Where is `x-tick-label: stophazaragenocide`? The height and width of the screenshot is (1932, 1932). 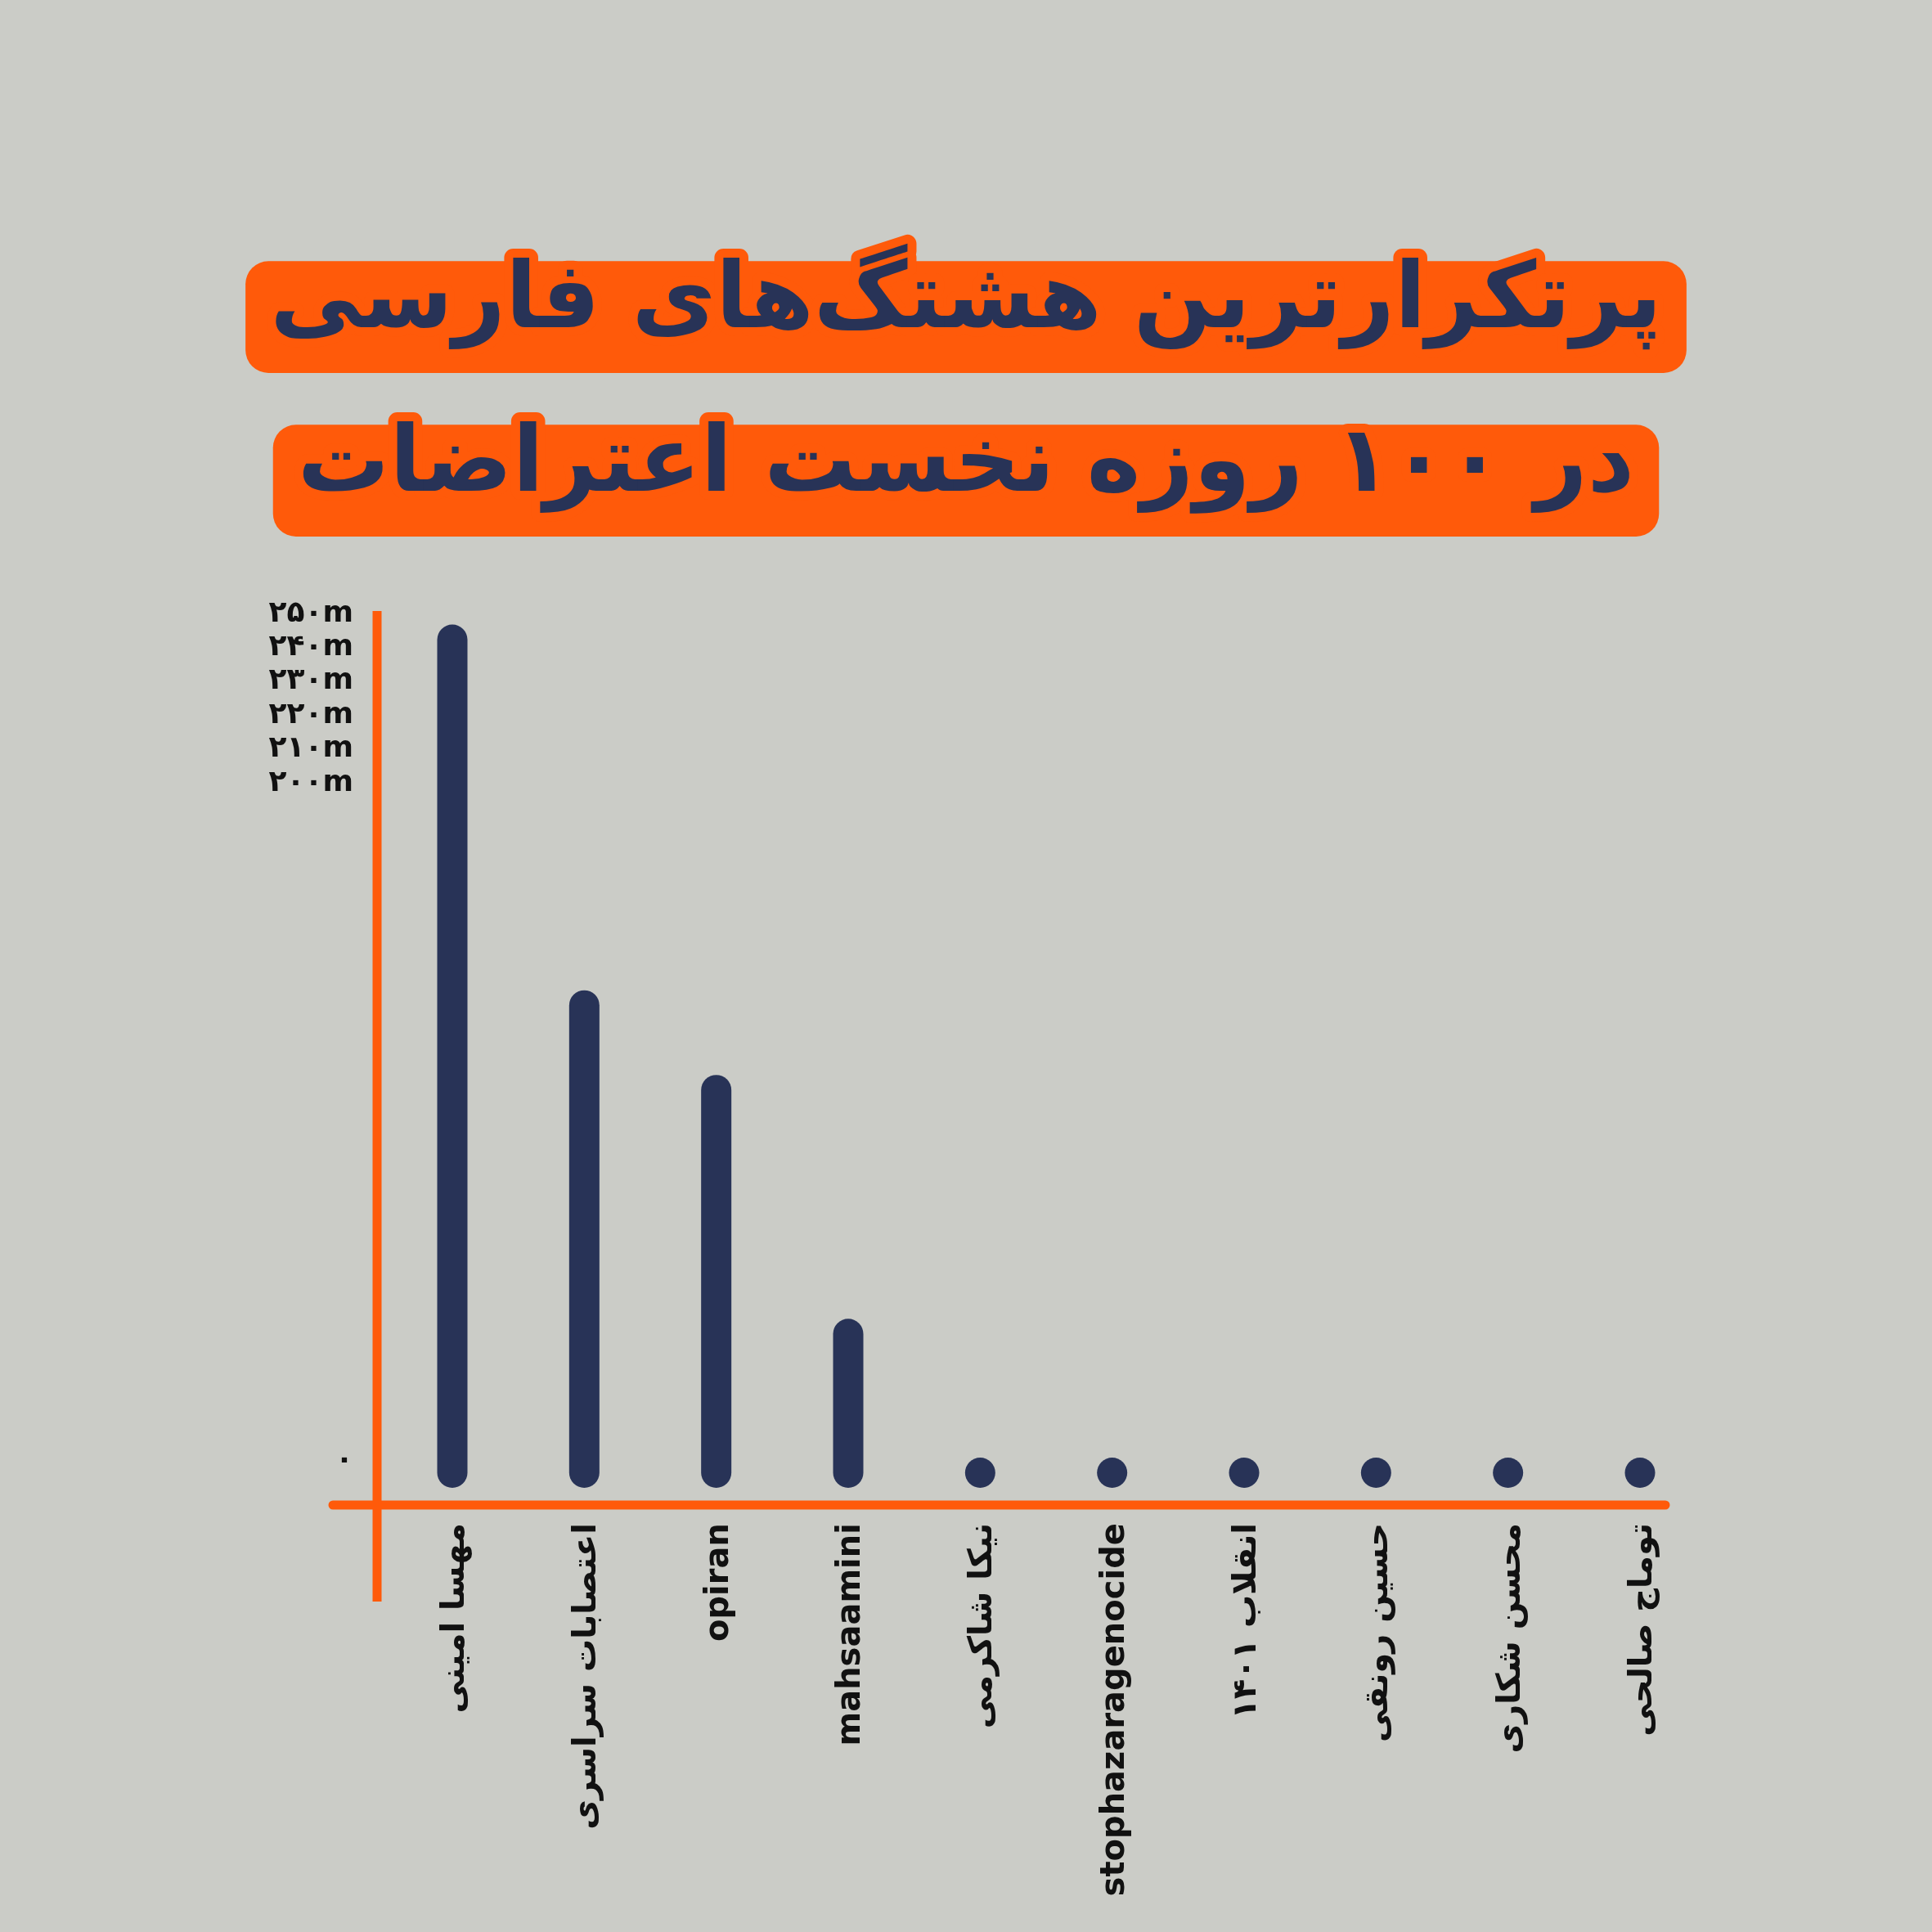
x-tick-label: stophazaragenocide is located at coordinates (1112, 1710).